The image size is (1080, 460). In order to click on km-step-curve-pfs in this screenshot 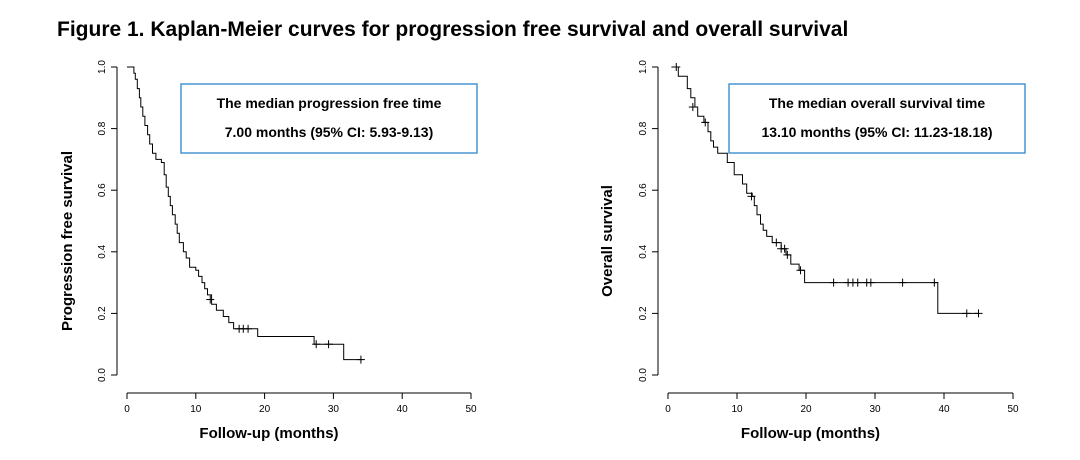, I will do `click(245, 213)`.